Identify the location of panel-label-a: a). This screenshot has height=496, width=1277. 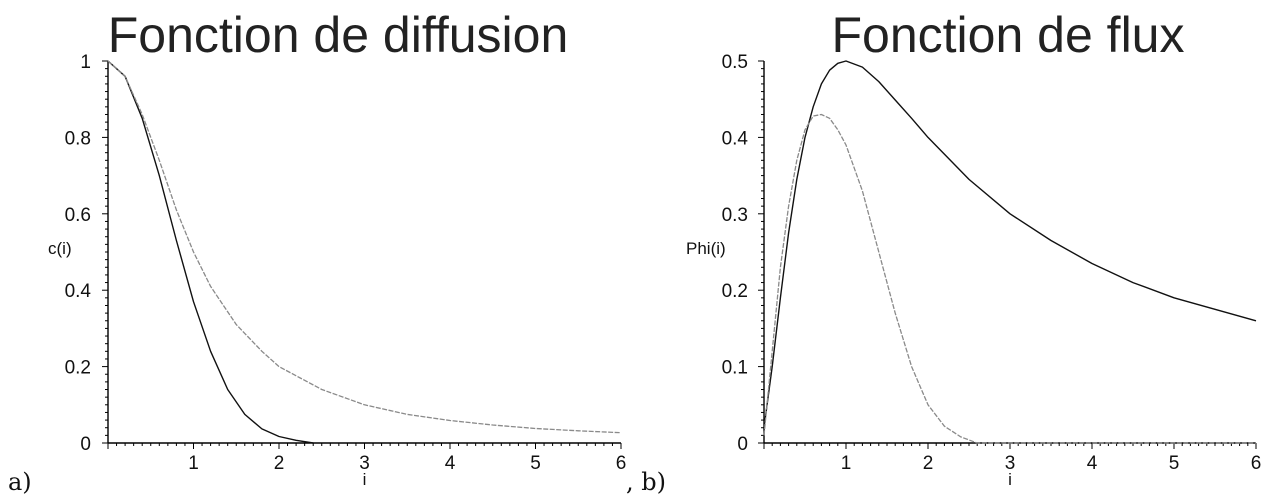
(20, 482).